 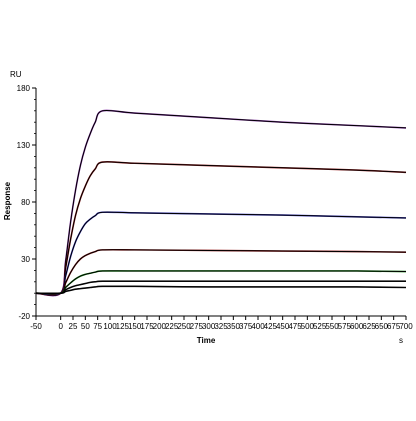 I want to click on x-tick-label: 200, so click(x=160, y=326).